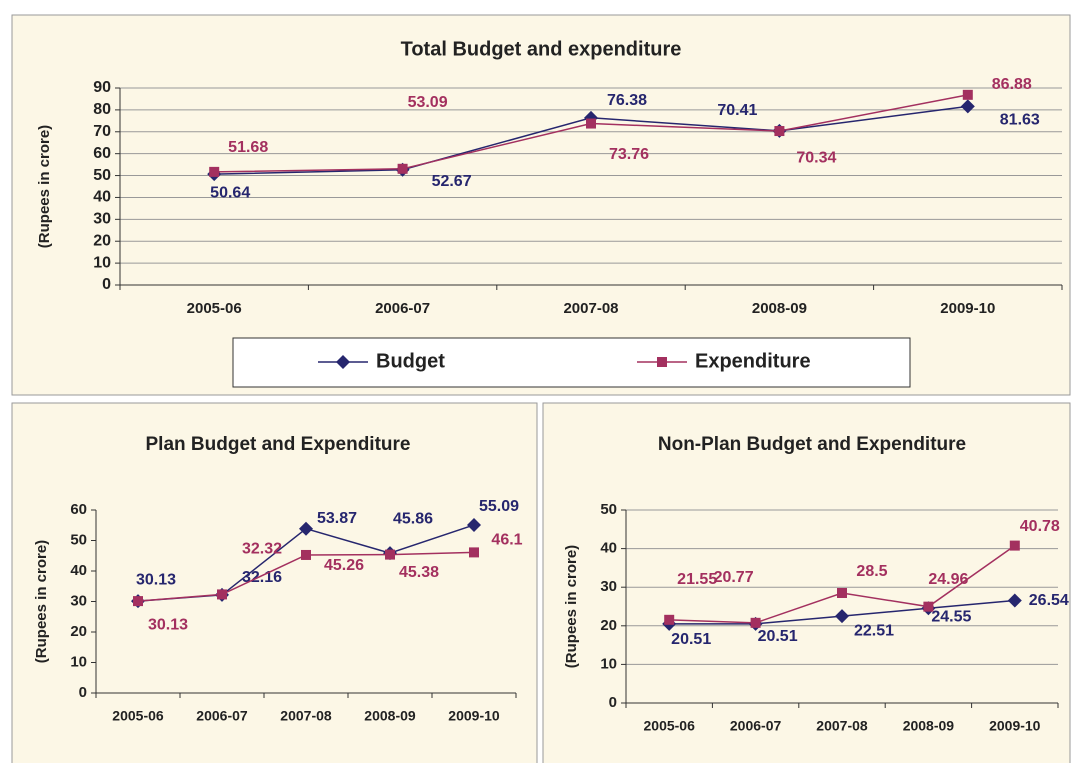 The height and width of the screenshot is (768, 1078). What do you see at coordinates (948, 579) in the screenshot?
I see `data-label: 24.96` at bounding box center [948, 579].